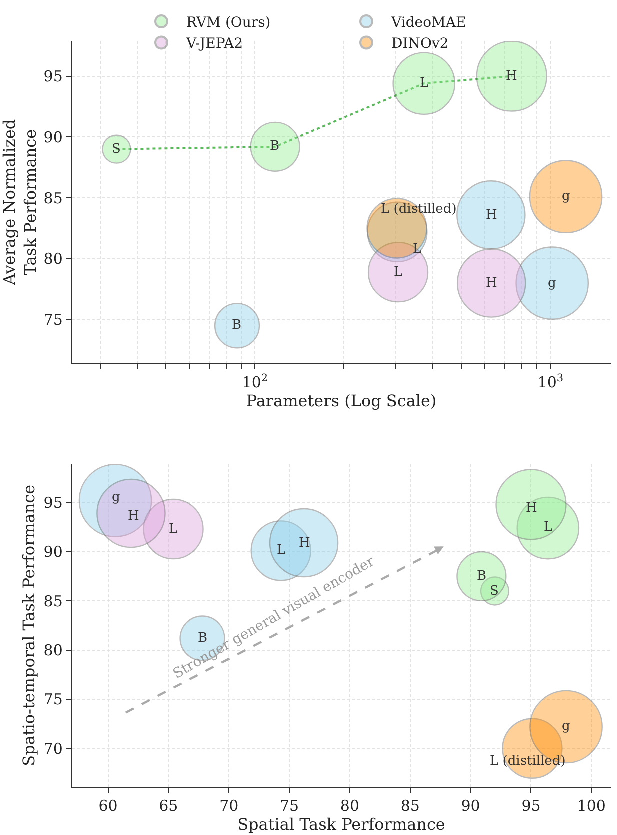  I want to click on data-label: L (distilled), so click(528, 761).